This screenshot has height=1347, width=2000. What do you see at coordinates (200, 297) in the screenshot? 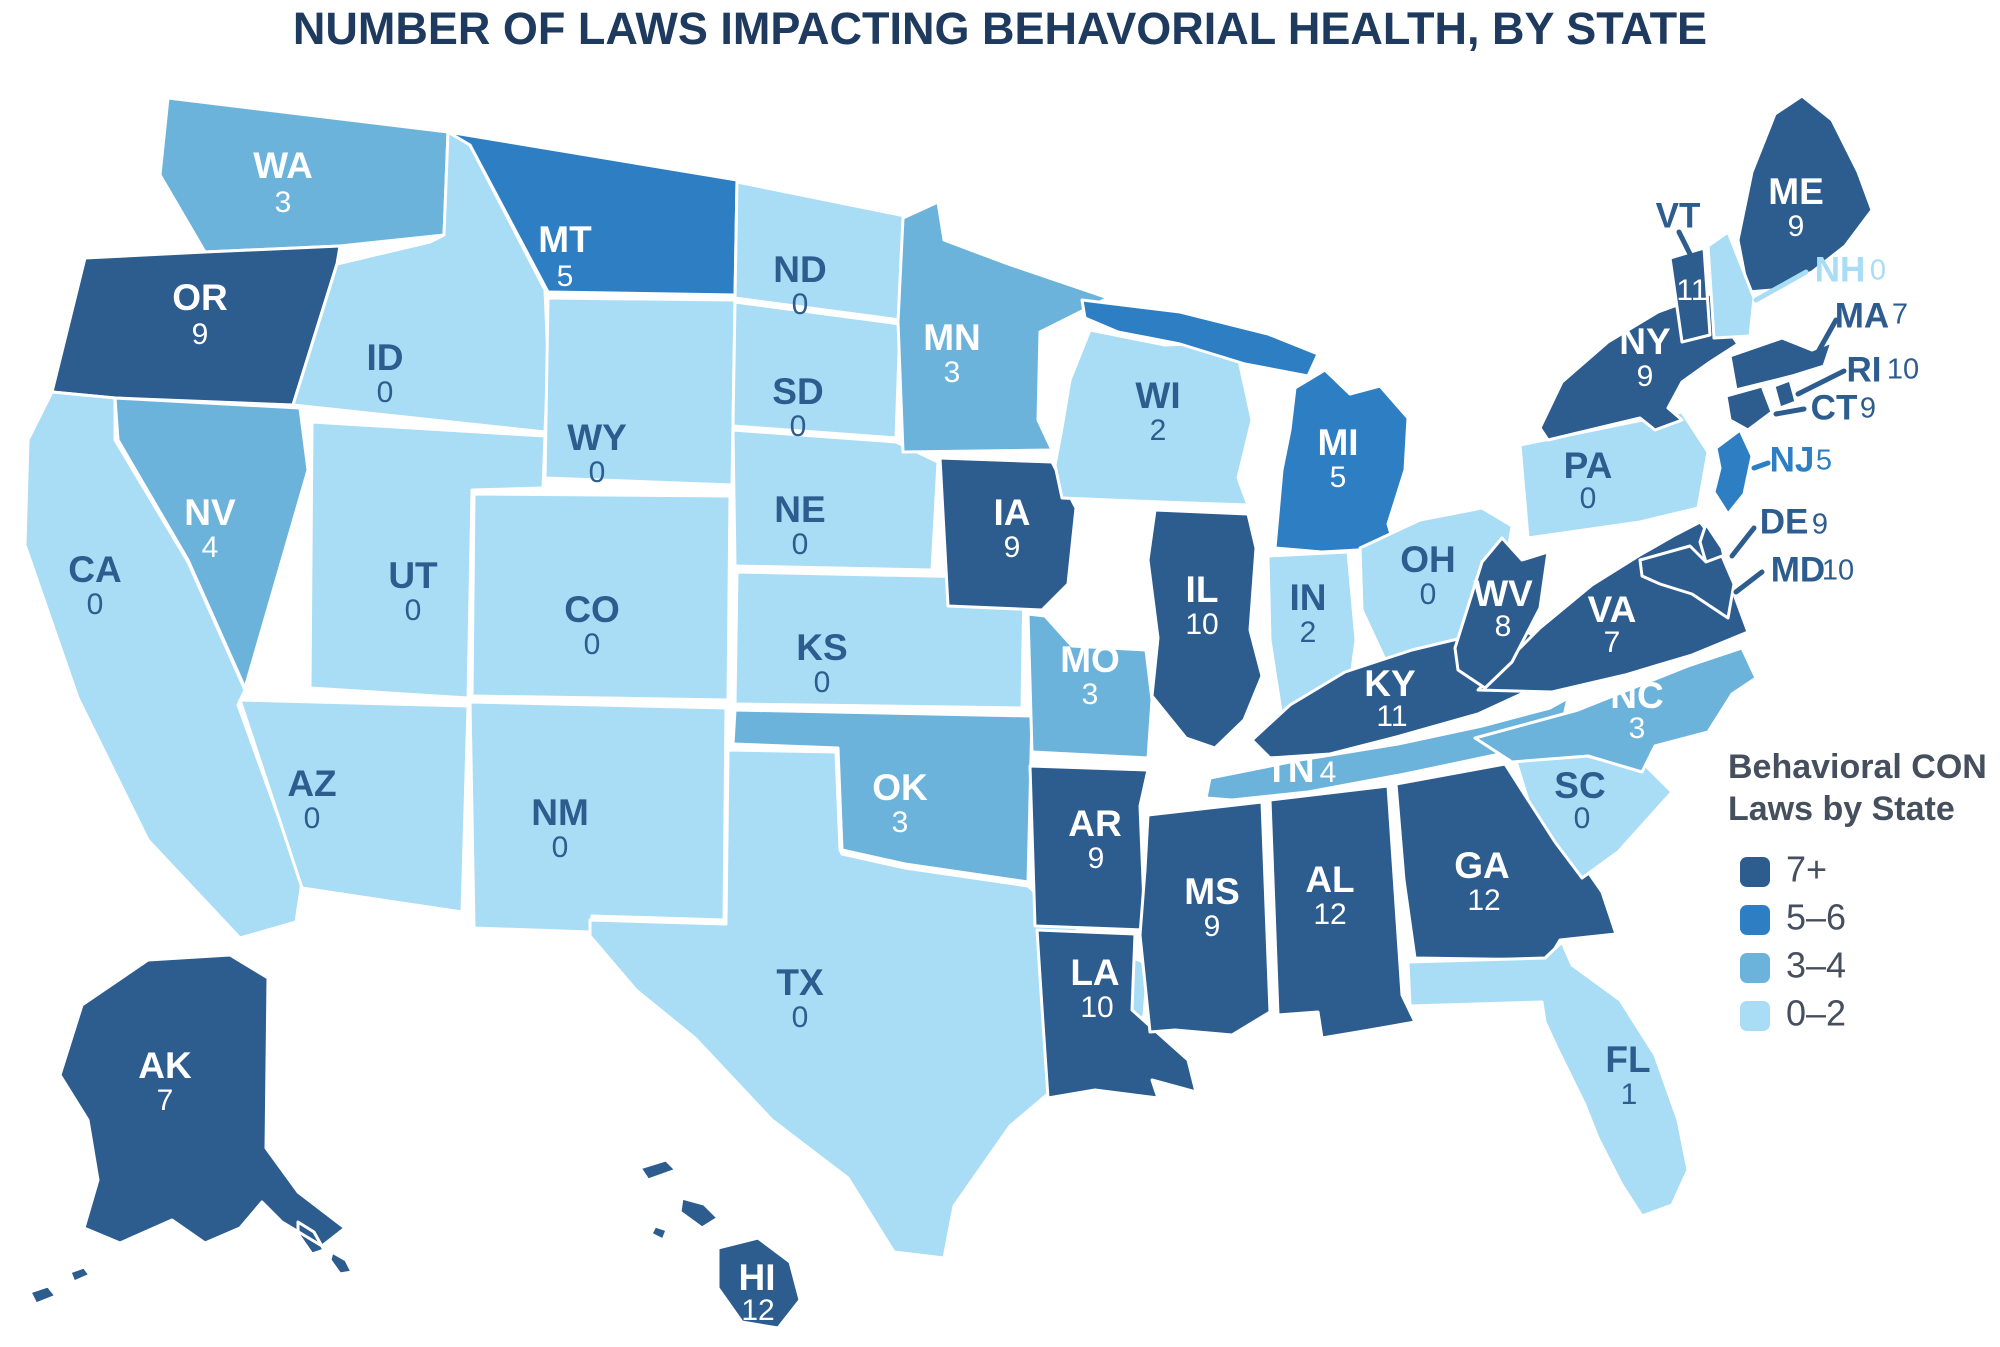
I see `state-label-or: OR` at bounding box center [200, 297].